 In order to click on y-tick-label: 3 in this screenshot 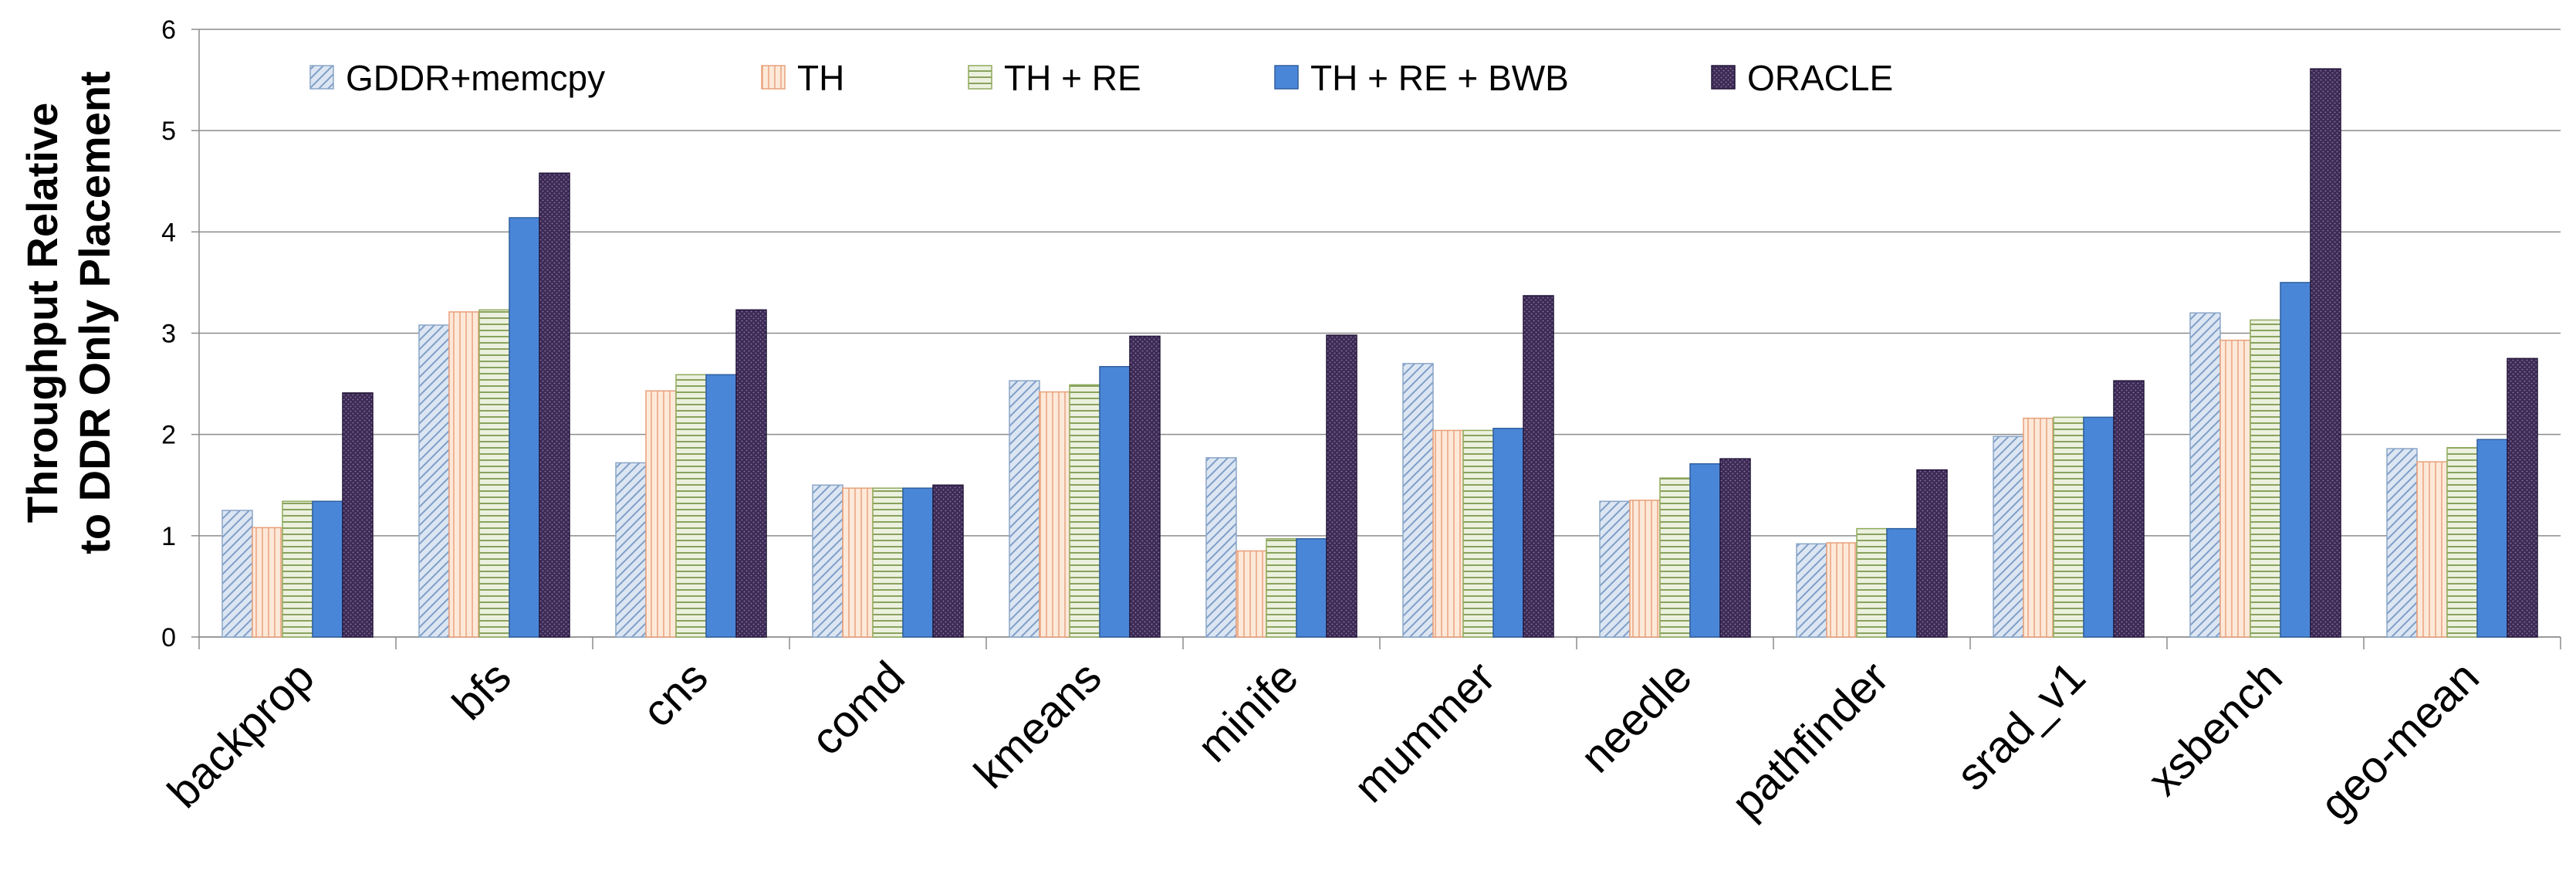, I will do `click(168, 335)`.